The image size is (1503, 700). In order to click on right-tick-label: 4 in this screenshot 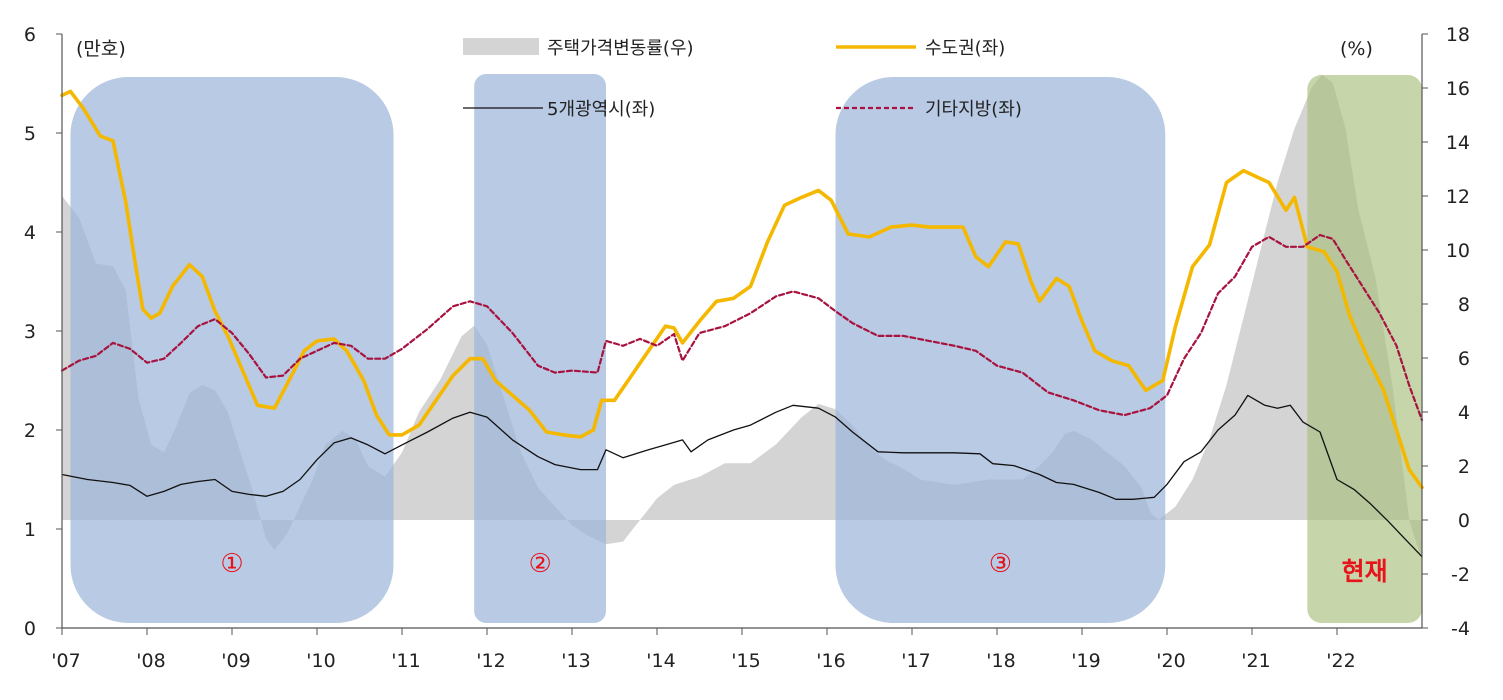, I will do `click(1464, 413)`.